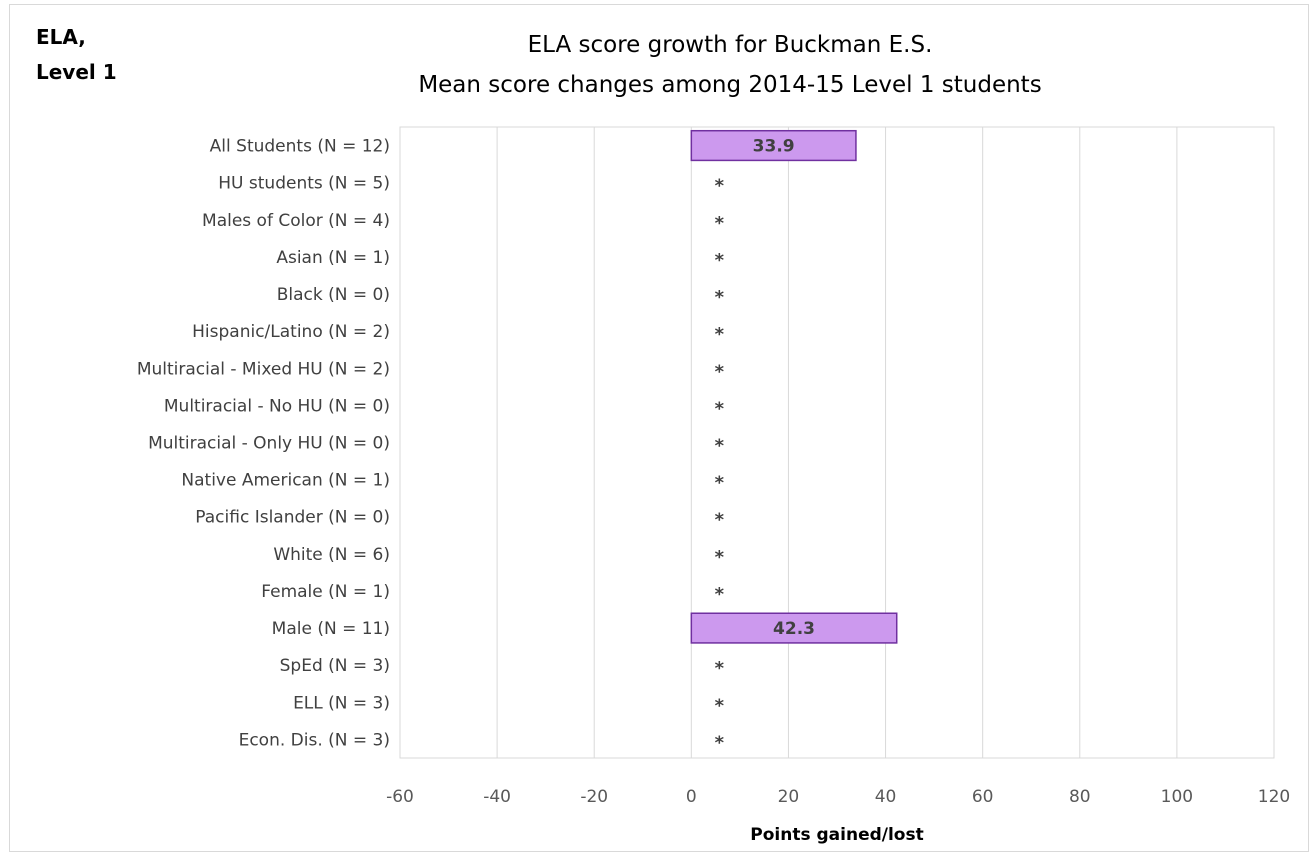 This screenshot has width=1316, height=854. Describe the element at coordinates (730, 45) in the screenshot. I see `chart-title: ELA score growth for Buckman E.S.` at that location.